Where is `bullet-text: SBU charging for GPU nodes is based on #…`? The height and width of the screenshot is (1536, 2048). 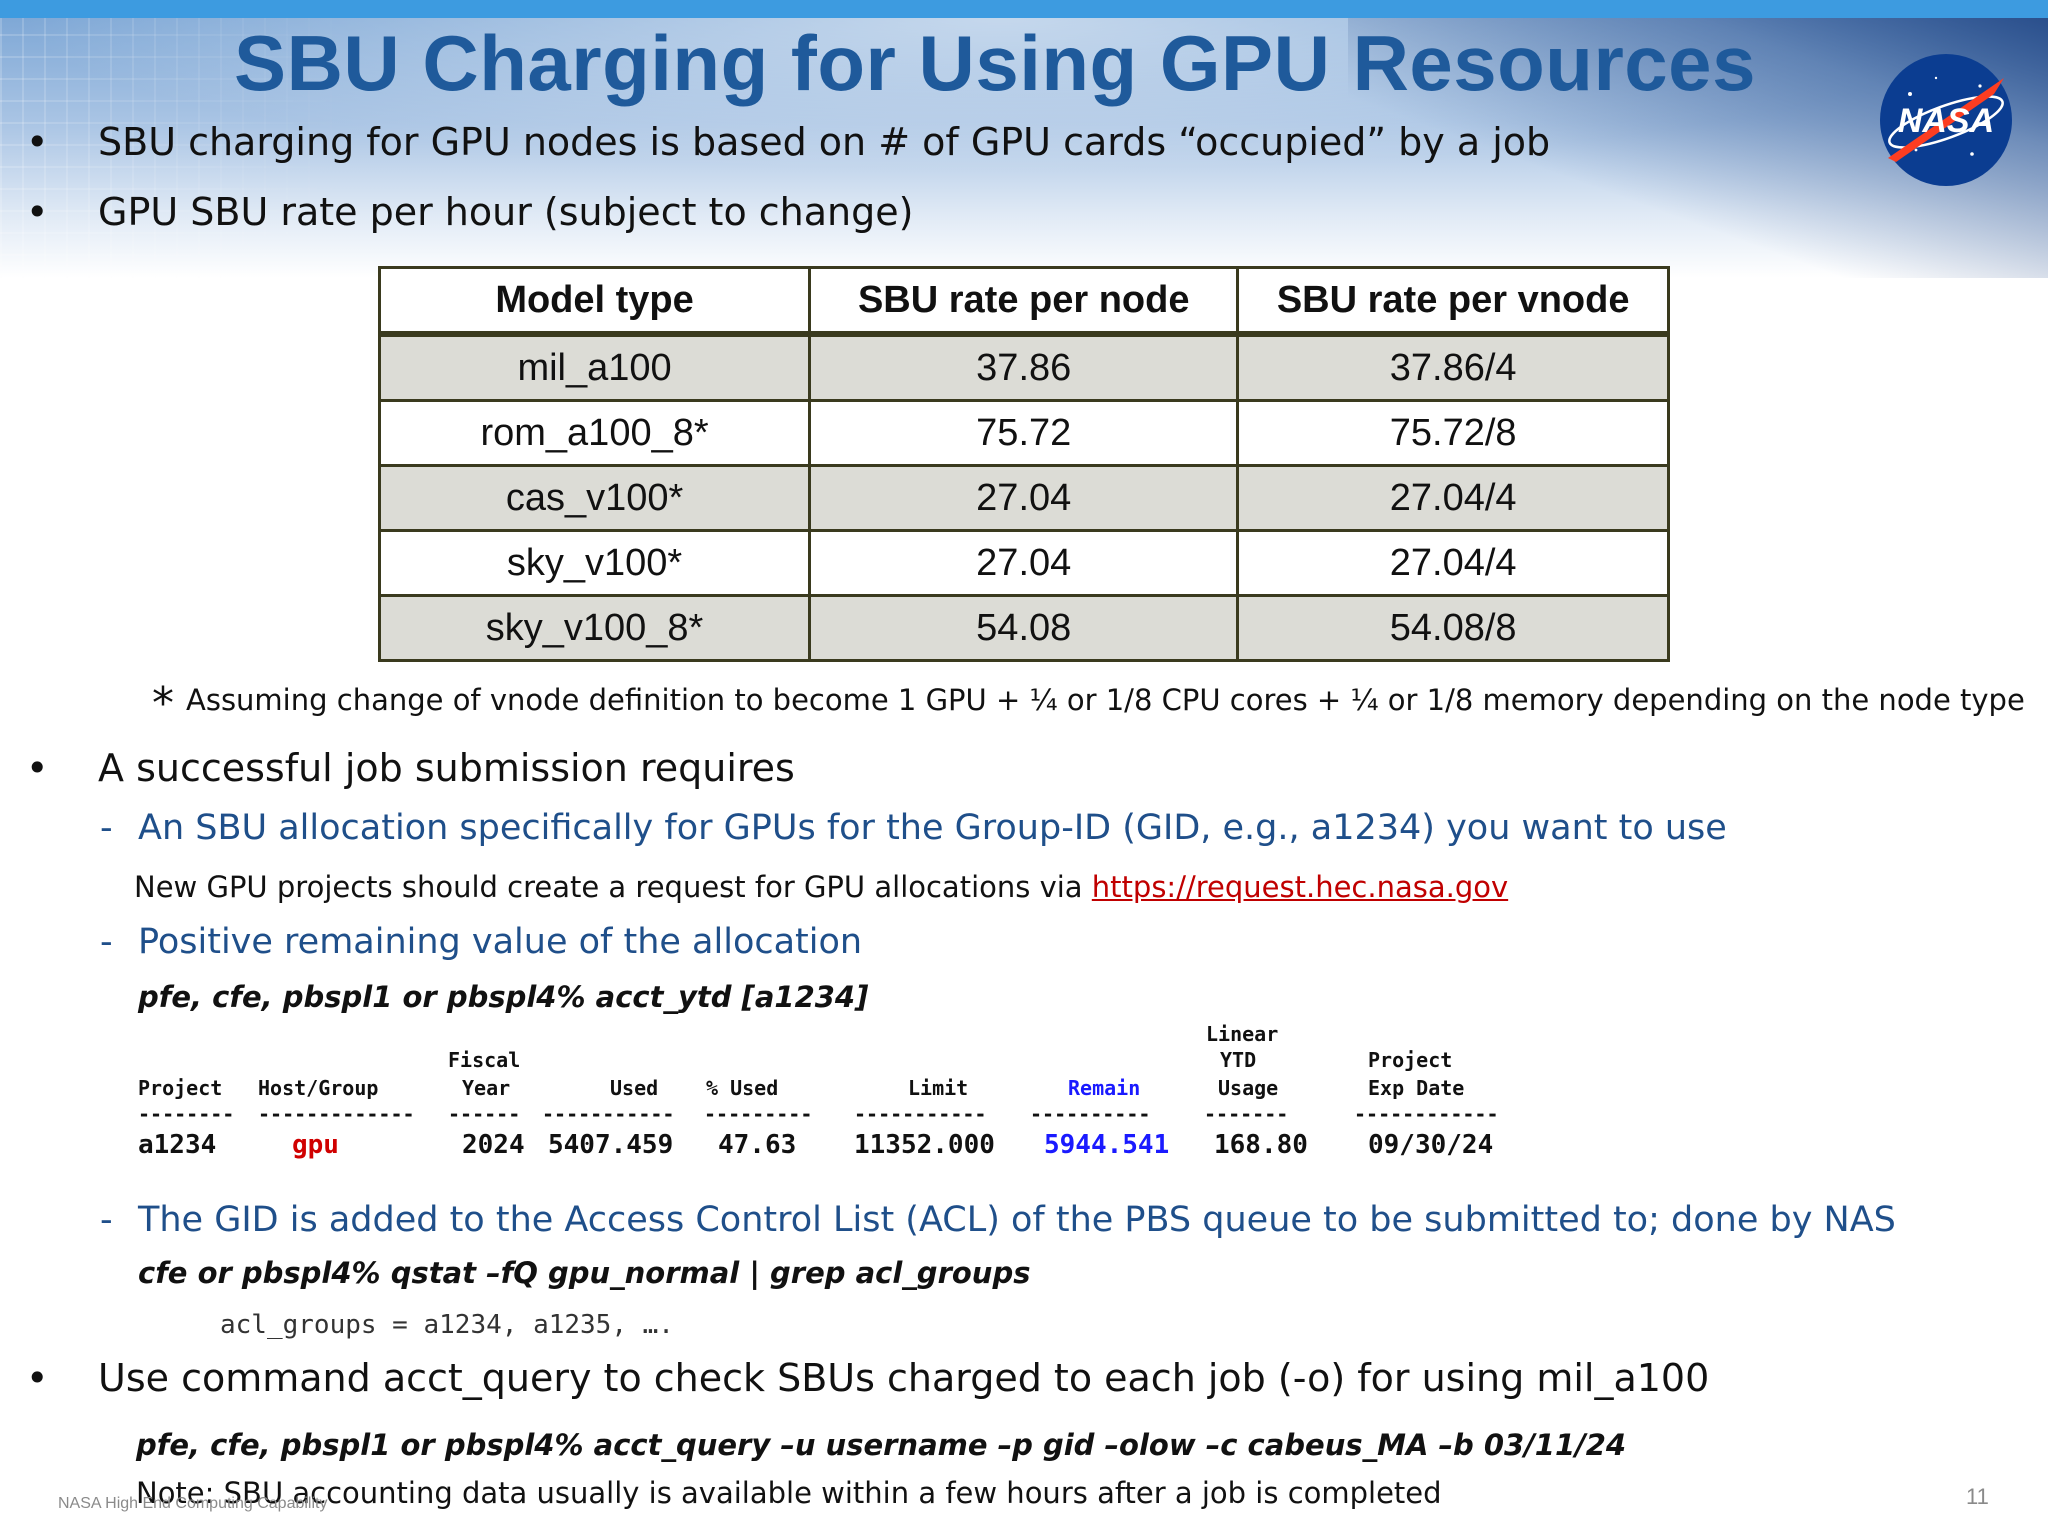 bullet-text: SBU charging for GPU nodes is based on #… is located at coordinates (824, 142).